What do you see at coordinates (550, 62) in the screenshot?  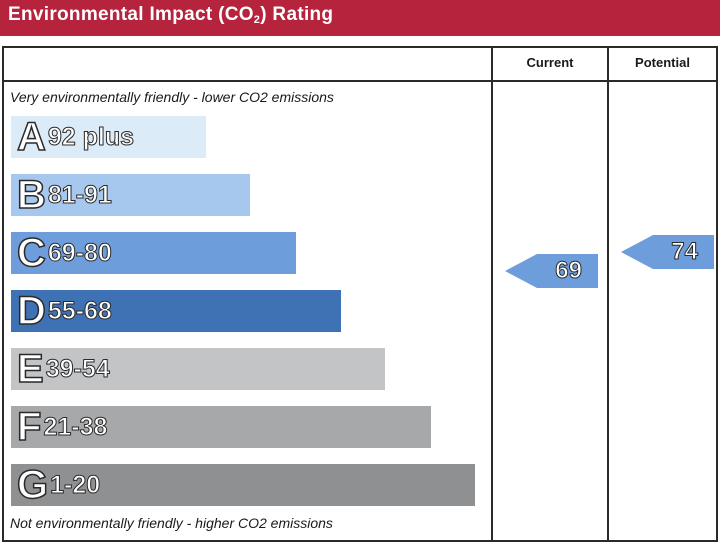 I see `current-column-header: Current` at bounding box center [550, 62].